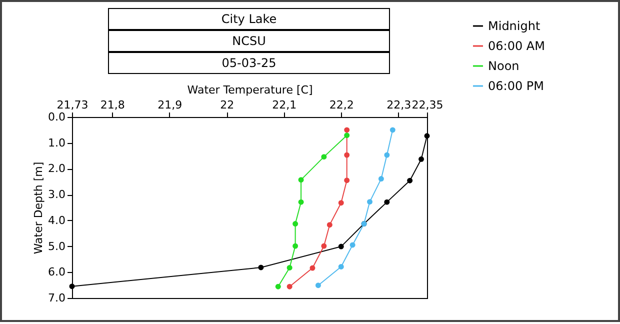 This screenshot has width=620, height=324. Describe the element at coordinates (249, 41) in the screenshot. I see `chart-subtitle: NCSU` at that location.